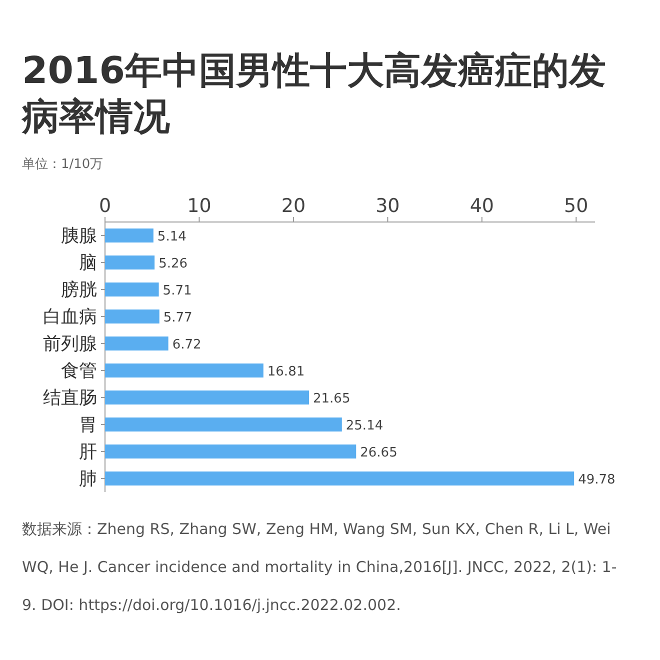  Describe the element at coordinates (199, 206) in the screenshot. I see `x-tick-label: 10` at that location.